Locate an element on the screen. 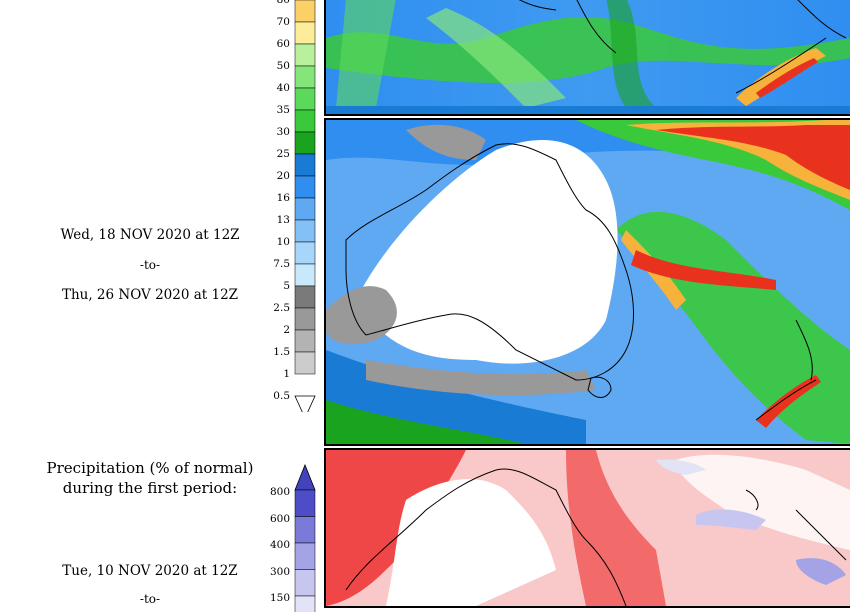 The height and width of the screenshot is (612, 850). period-end-label: Thu, 26 NOV 2020 at 12Z is located at coordinates (150, 295).